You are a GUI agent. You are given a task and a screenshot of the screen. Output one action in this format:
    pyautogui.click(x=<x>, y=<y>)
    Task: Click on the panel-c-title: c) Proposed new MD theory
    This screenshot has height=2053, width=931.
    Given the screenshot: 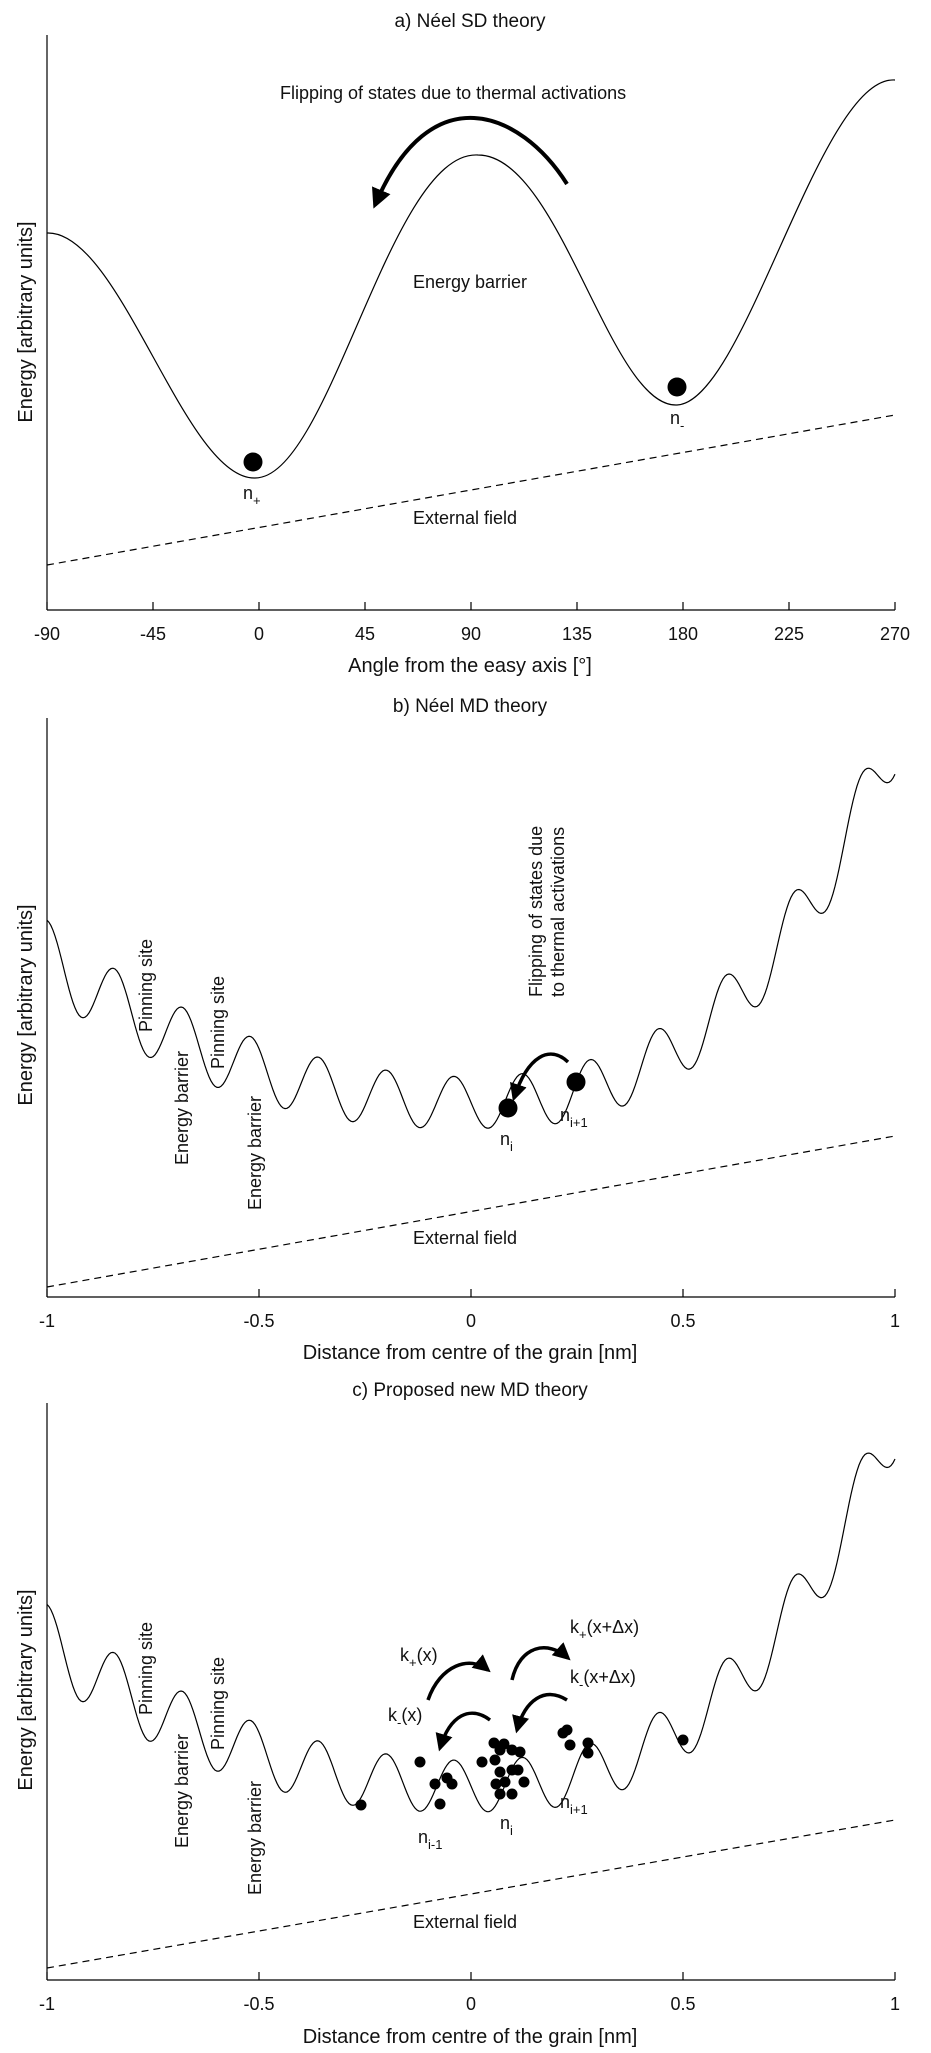 What is the action you would take?
    pyautogui.click(x=470, y=1390)
    